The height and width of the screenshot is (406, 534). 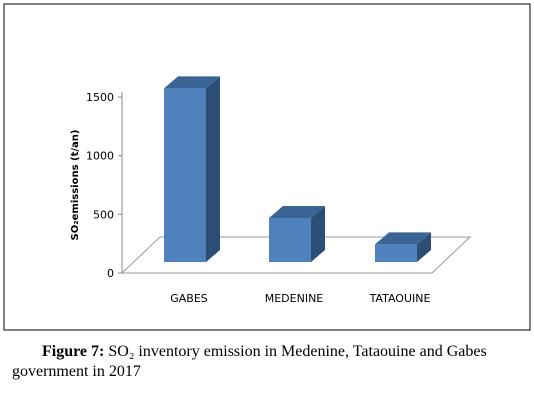 I want to click on caption-label: Figure 7:, so click(x=73, y=351).